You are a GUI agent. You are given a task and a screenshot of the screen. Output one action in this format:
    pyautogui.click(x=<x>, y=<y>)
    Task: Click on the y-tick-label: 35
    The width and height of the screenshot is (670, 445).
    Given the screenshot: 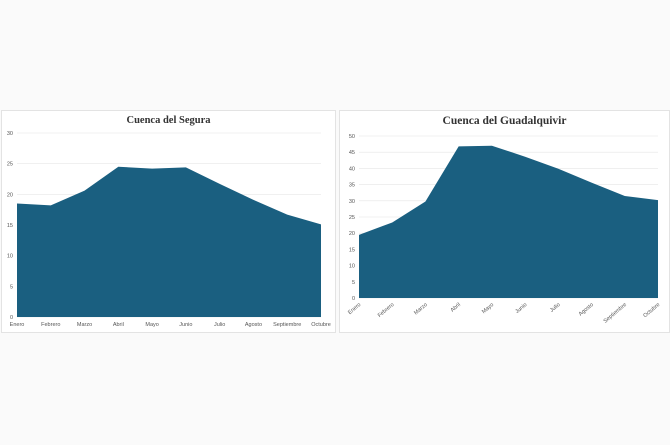 What is the action you would take?
    pyautogui.click(x=352, y=186)
    